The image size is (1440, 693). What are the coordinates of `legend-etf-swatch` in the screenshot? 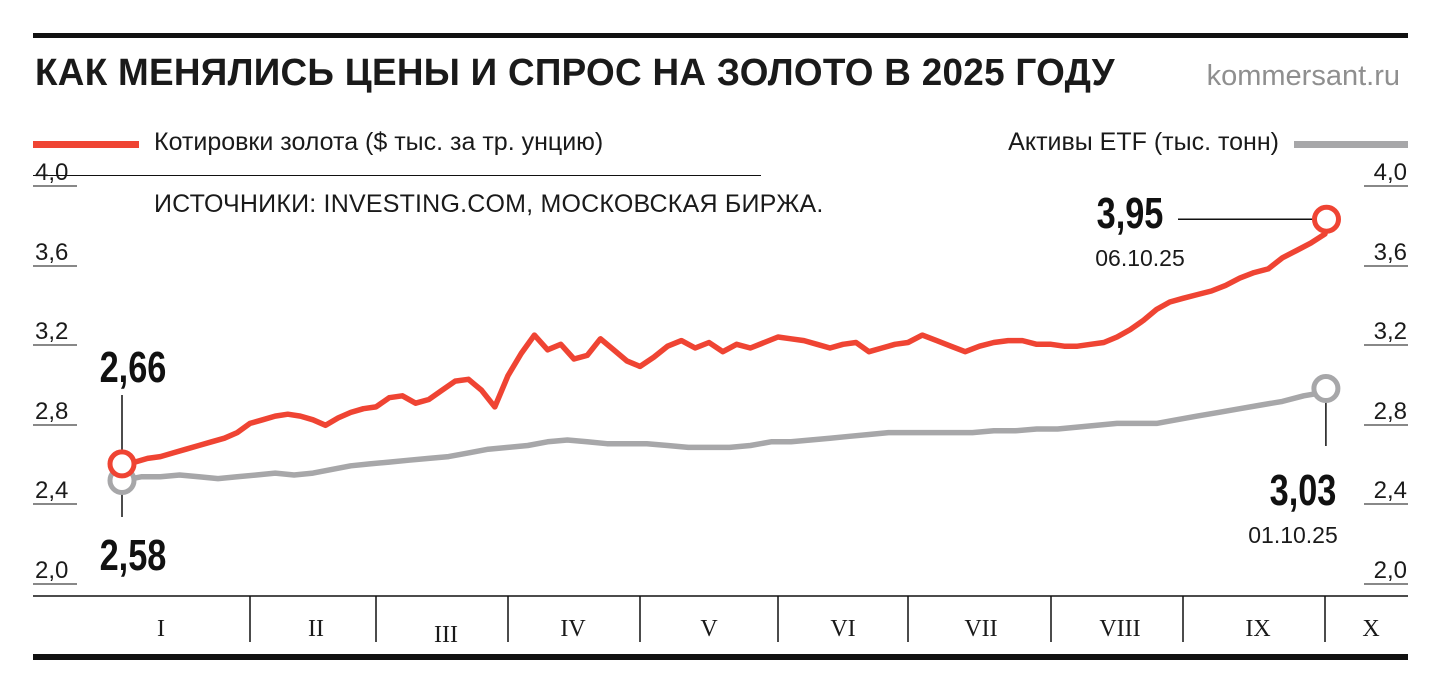 It's located at (1351, 144).